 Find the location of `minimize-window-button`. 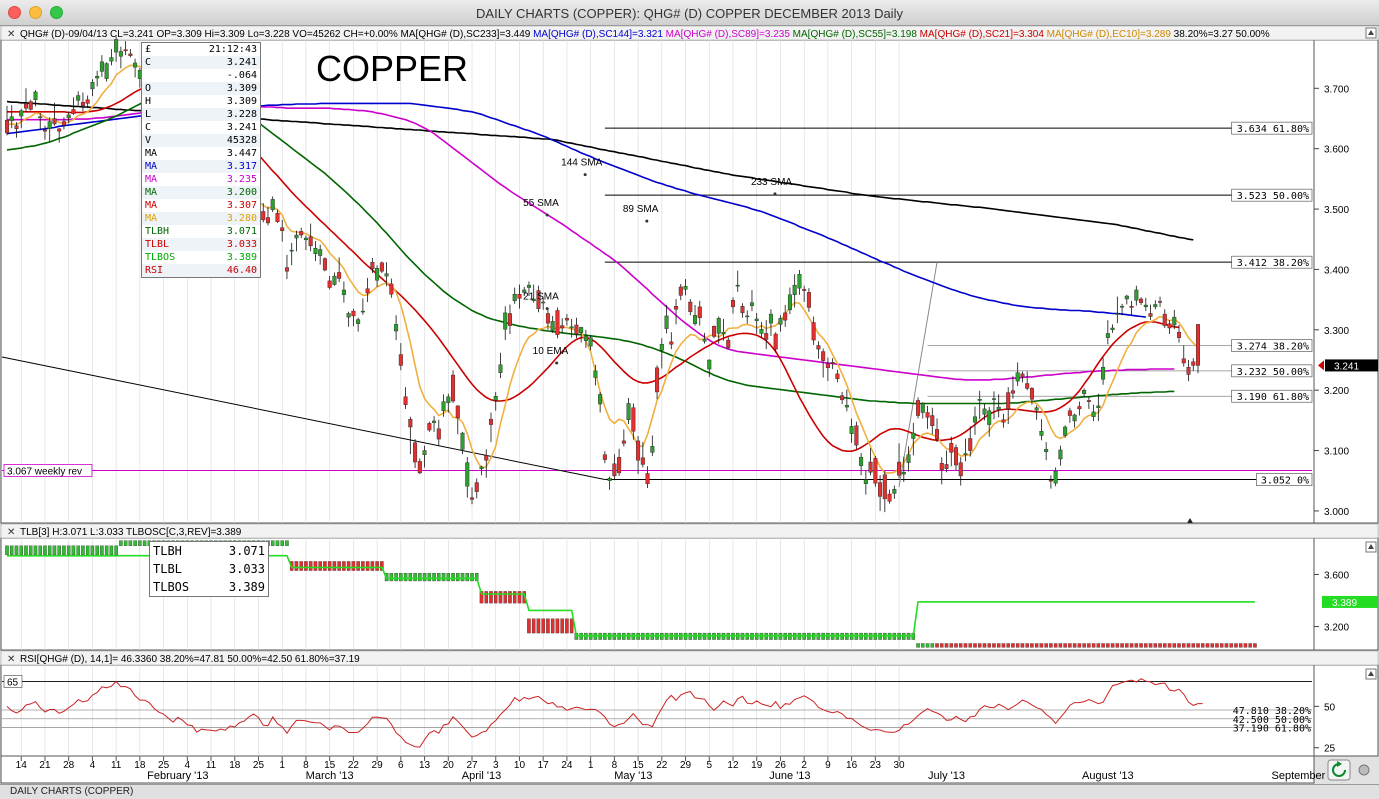

minimize-window-button is located at coordinates (35, 12).